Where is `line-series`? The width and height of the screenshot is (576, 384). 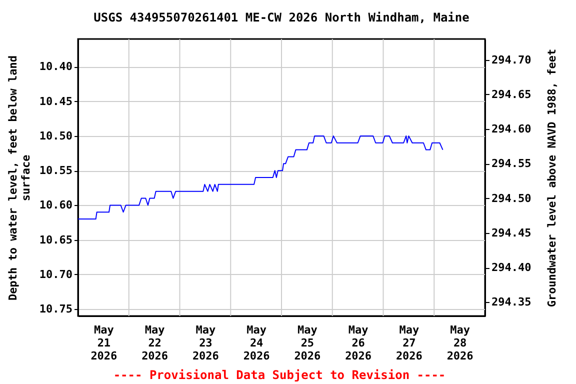
line-series is located at coordinates (261, 177).